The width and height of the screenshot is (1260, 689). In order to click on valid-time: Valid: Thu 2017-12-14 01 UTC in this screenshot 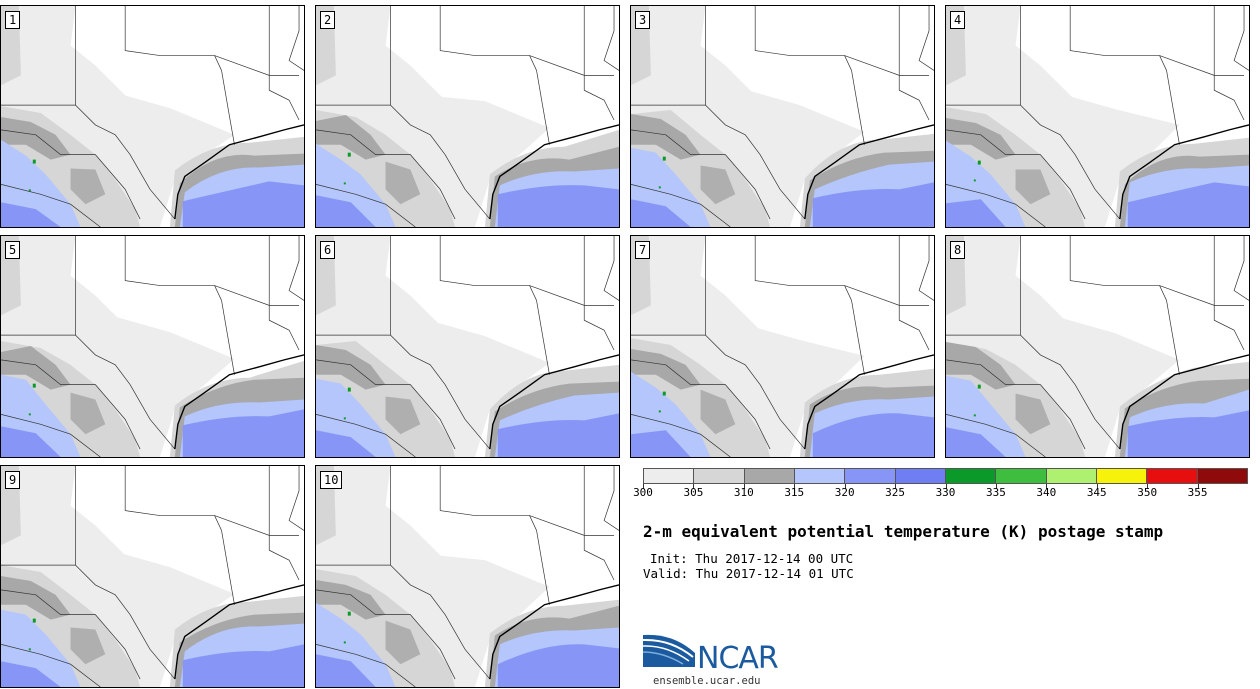, I will do `click(748, 573)`.